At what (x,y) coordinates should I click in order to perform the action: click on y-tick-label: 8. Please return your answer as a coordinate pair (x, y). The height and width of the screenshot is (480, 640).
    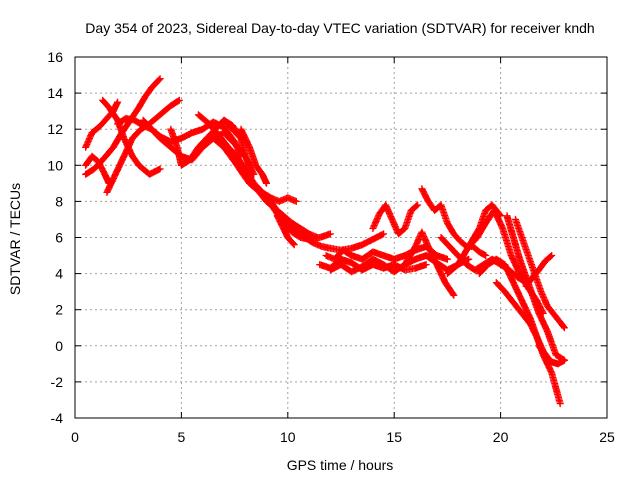
    Looking at the image, I should click on (59, 201).